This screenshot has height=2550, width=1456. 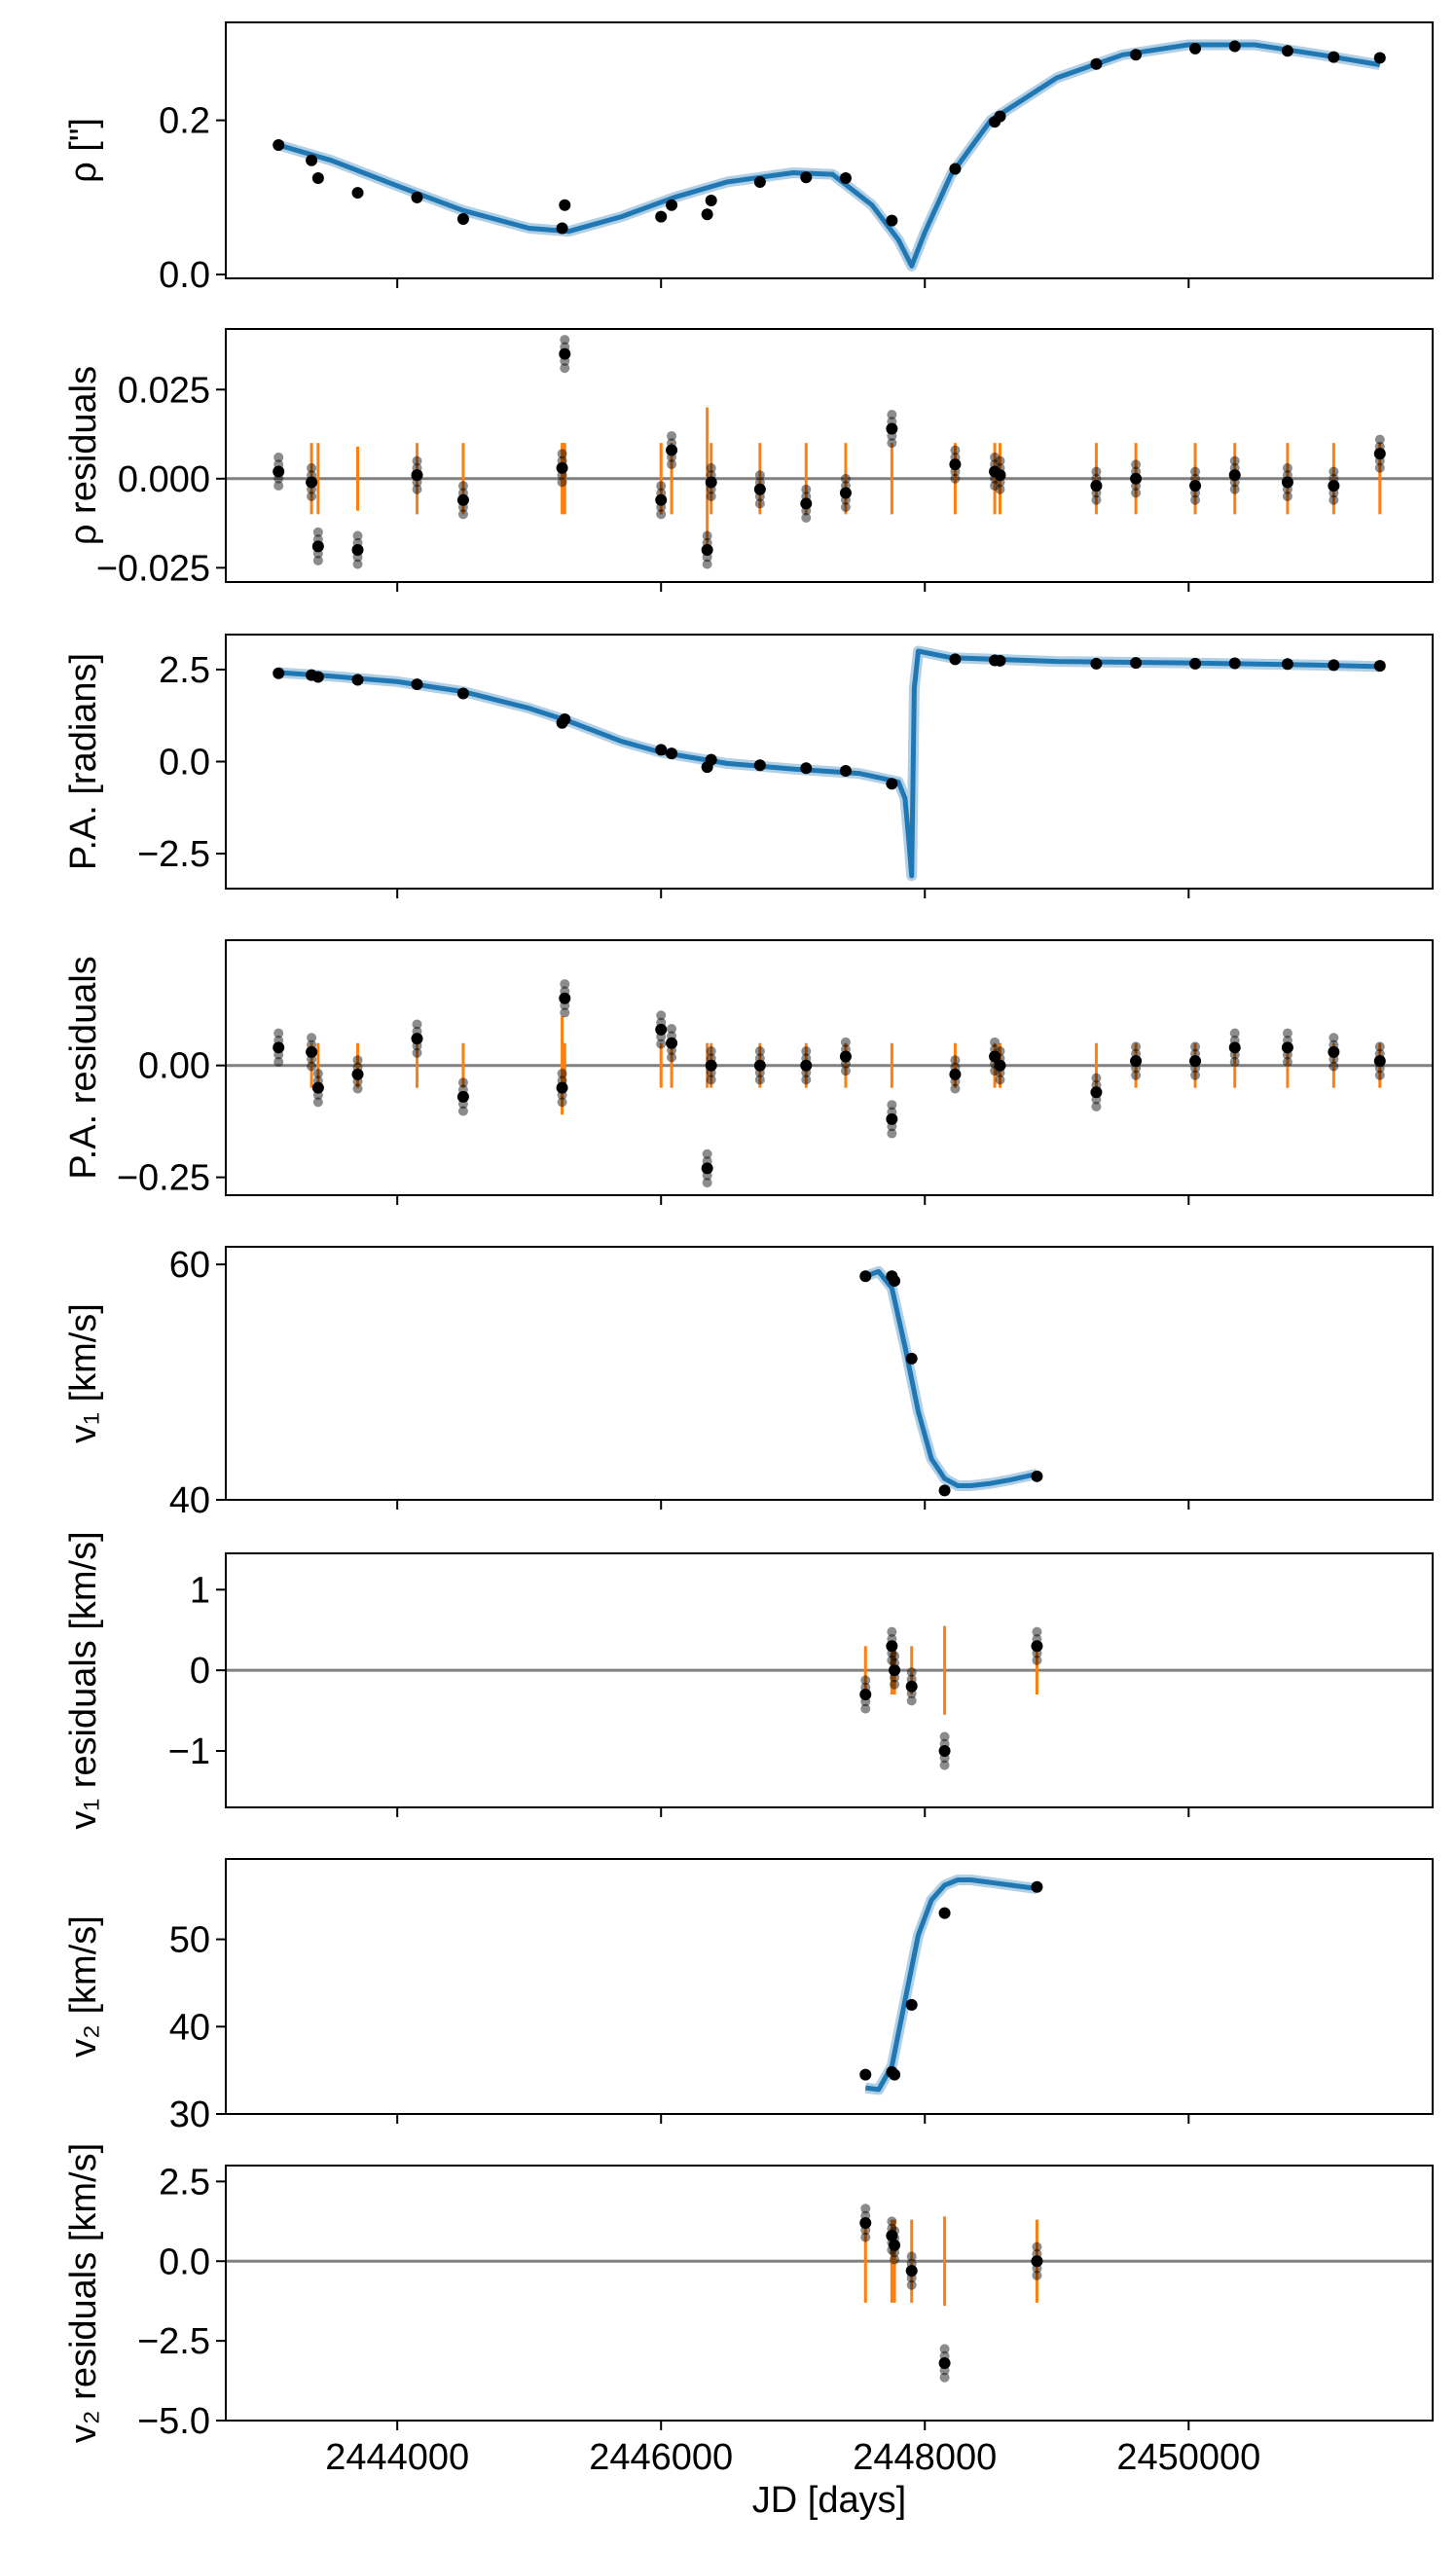 What do you see at coordinates (164, 479) in the screenshot?
I see `y-tick-label: 0.000` at bounding box center [164, 479].